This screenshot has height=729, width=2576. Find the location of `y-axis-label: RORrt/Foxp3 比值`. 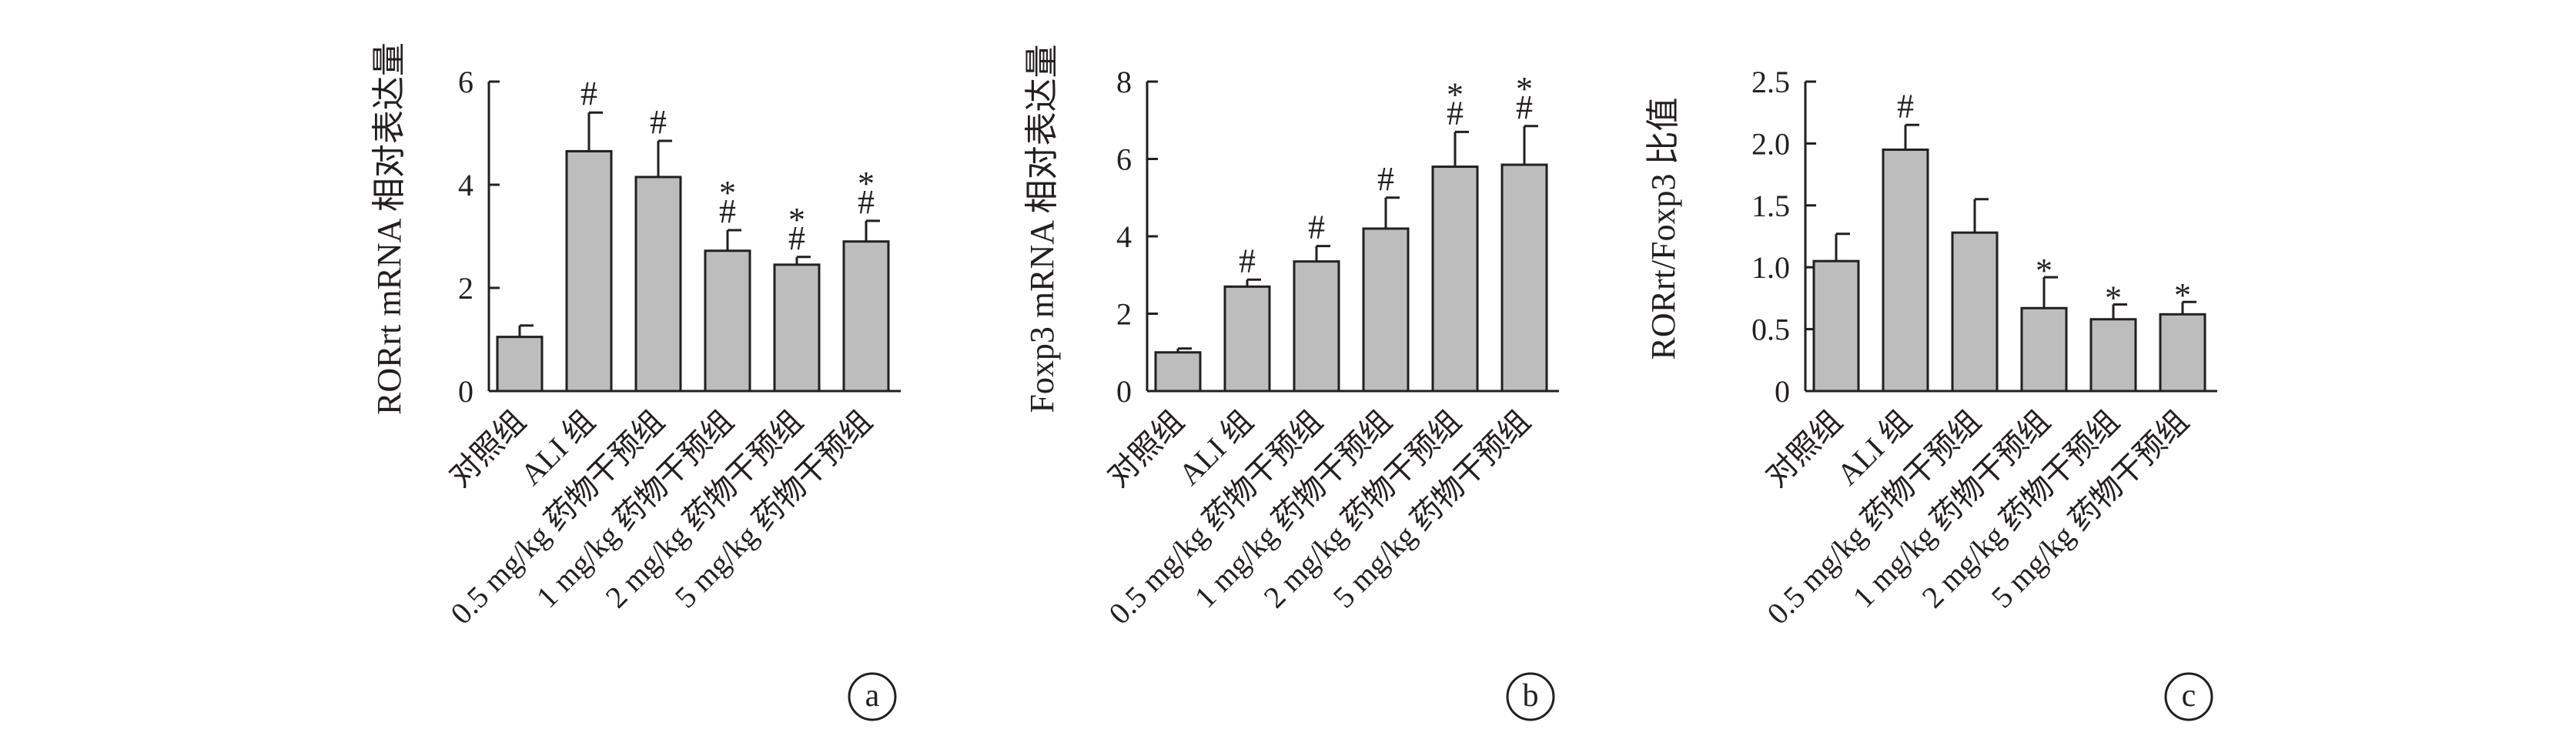

y-axis-label: RORrt/Foxp3 比值 is located at coordinates (1663, 228).